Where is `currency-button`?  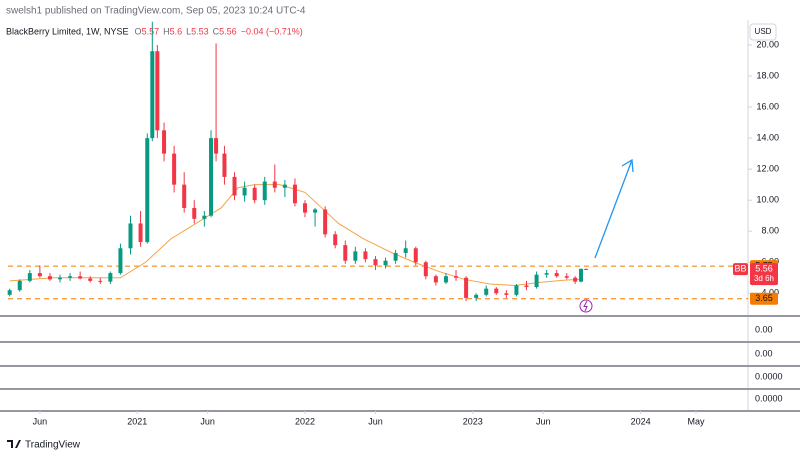 currency-button is located at coordinates (763, 32).